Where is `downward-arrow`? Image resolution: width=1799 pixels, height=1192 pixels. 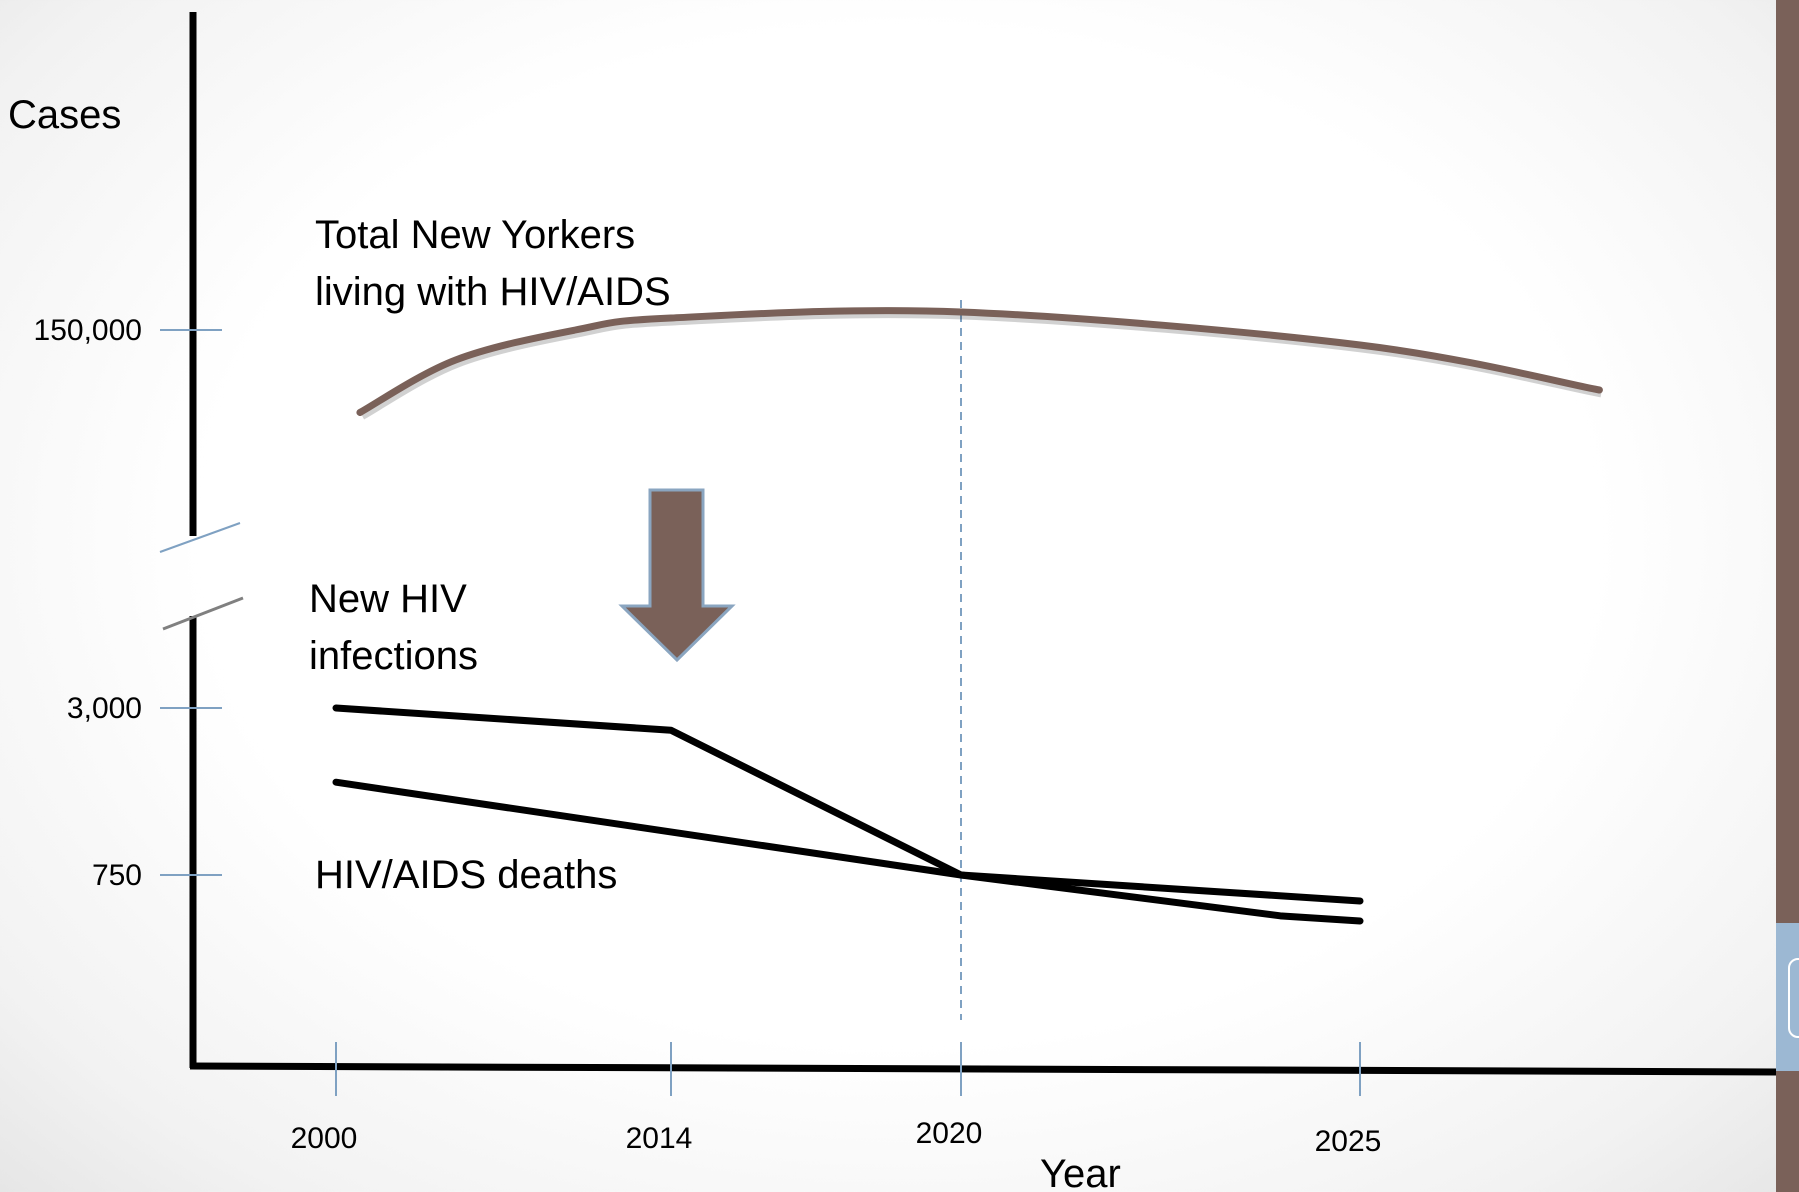 downward-arrow is located at coordinates (677, 575).